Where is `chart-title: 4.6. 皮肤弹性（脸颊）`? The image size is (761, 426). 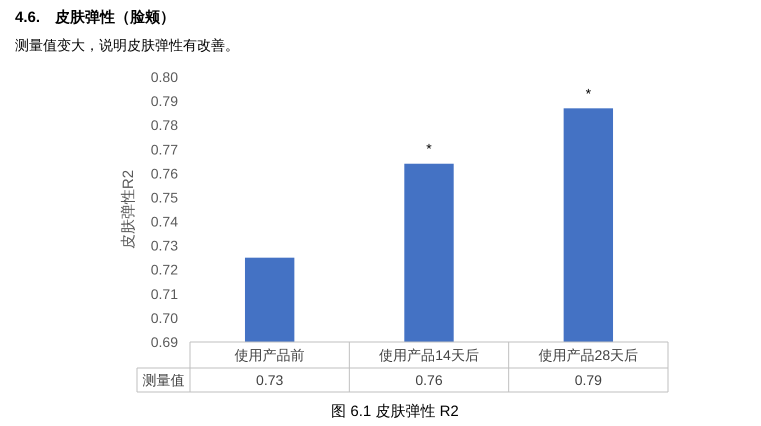
chart-title: 4.6. 皮肤弹性（脸颊） is located at coordinates (95, 17).